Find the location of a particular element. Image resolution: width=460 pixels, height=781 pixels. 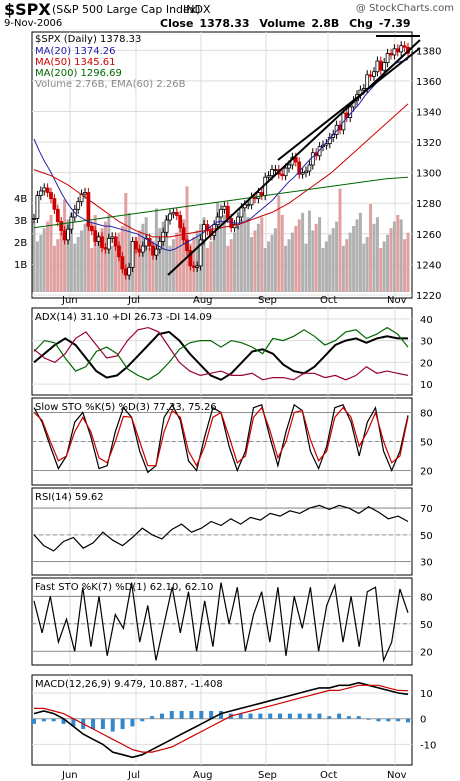

chg-label: Chg is located at coordinates (361, 23).